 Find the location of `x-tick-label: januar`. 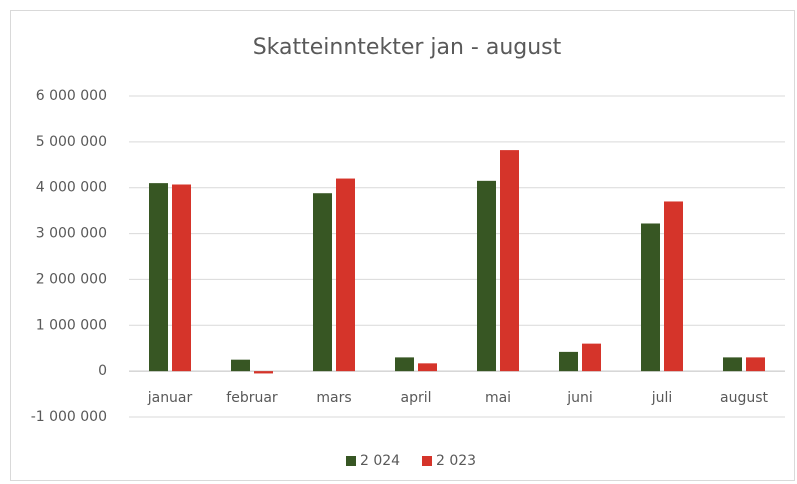

x-tick-label: januar is located at coordinates (170, 398).